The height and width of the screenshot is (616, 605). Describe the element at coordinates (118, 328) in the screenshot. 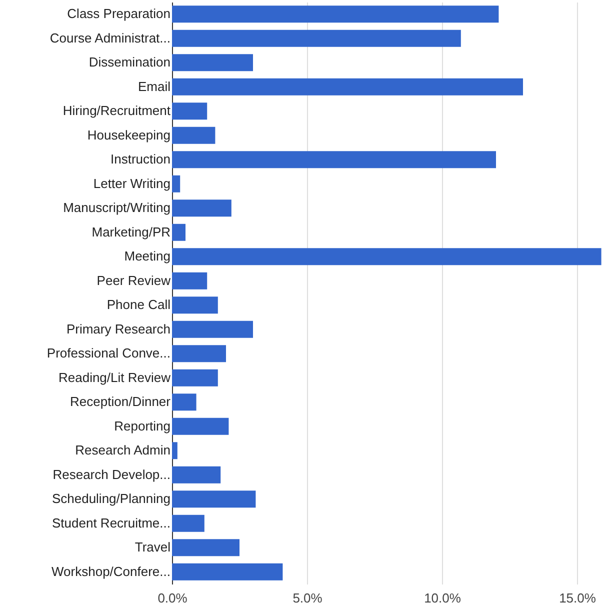

I see `y-tick-label: Primary Research` at that location.